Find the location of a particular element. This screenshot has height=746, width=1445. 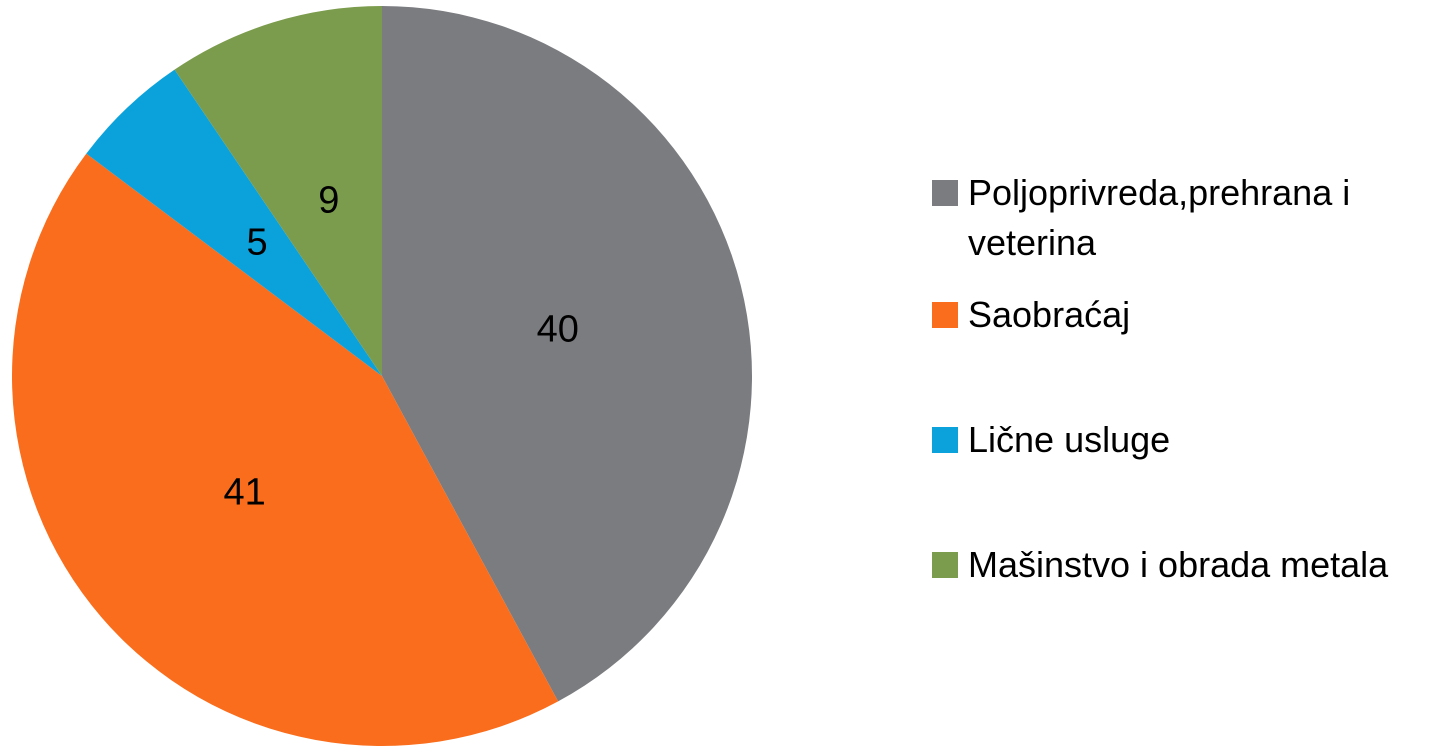

legend-item: Saobraćaj is located at coordinates (1182, 315).